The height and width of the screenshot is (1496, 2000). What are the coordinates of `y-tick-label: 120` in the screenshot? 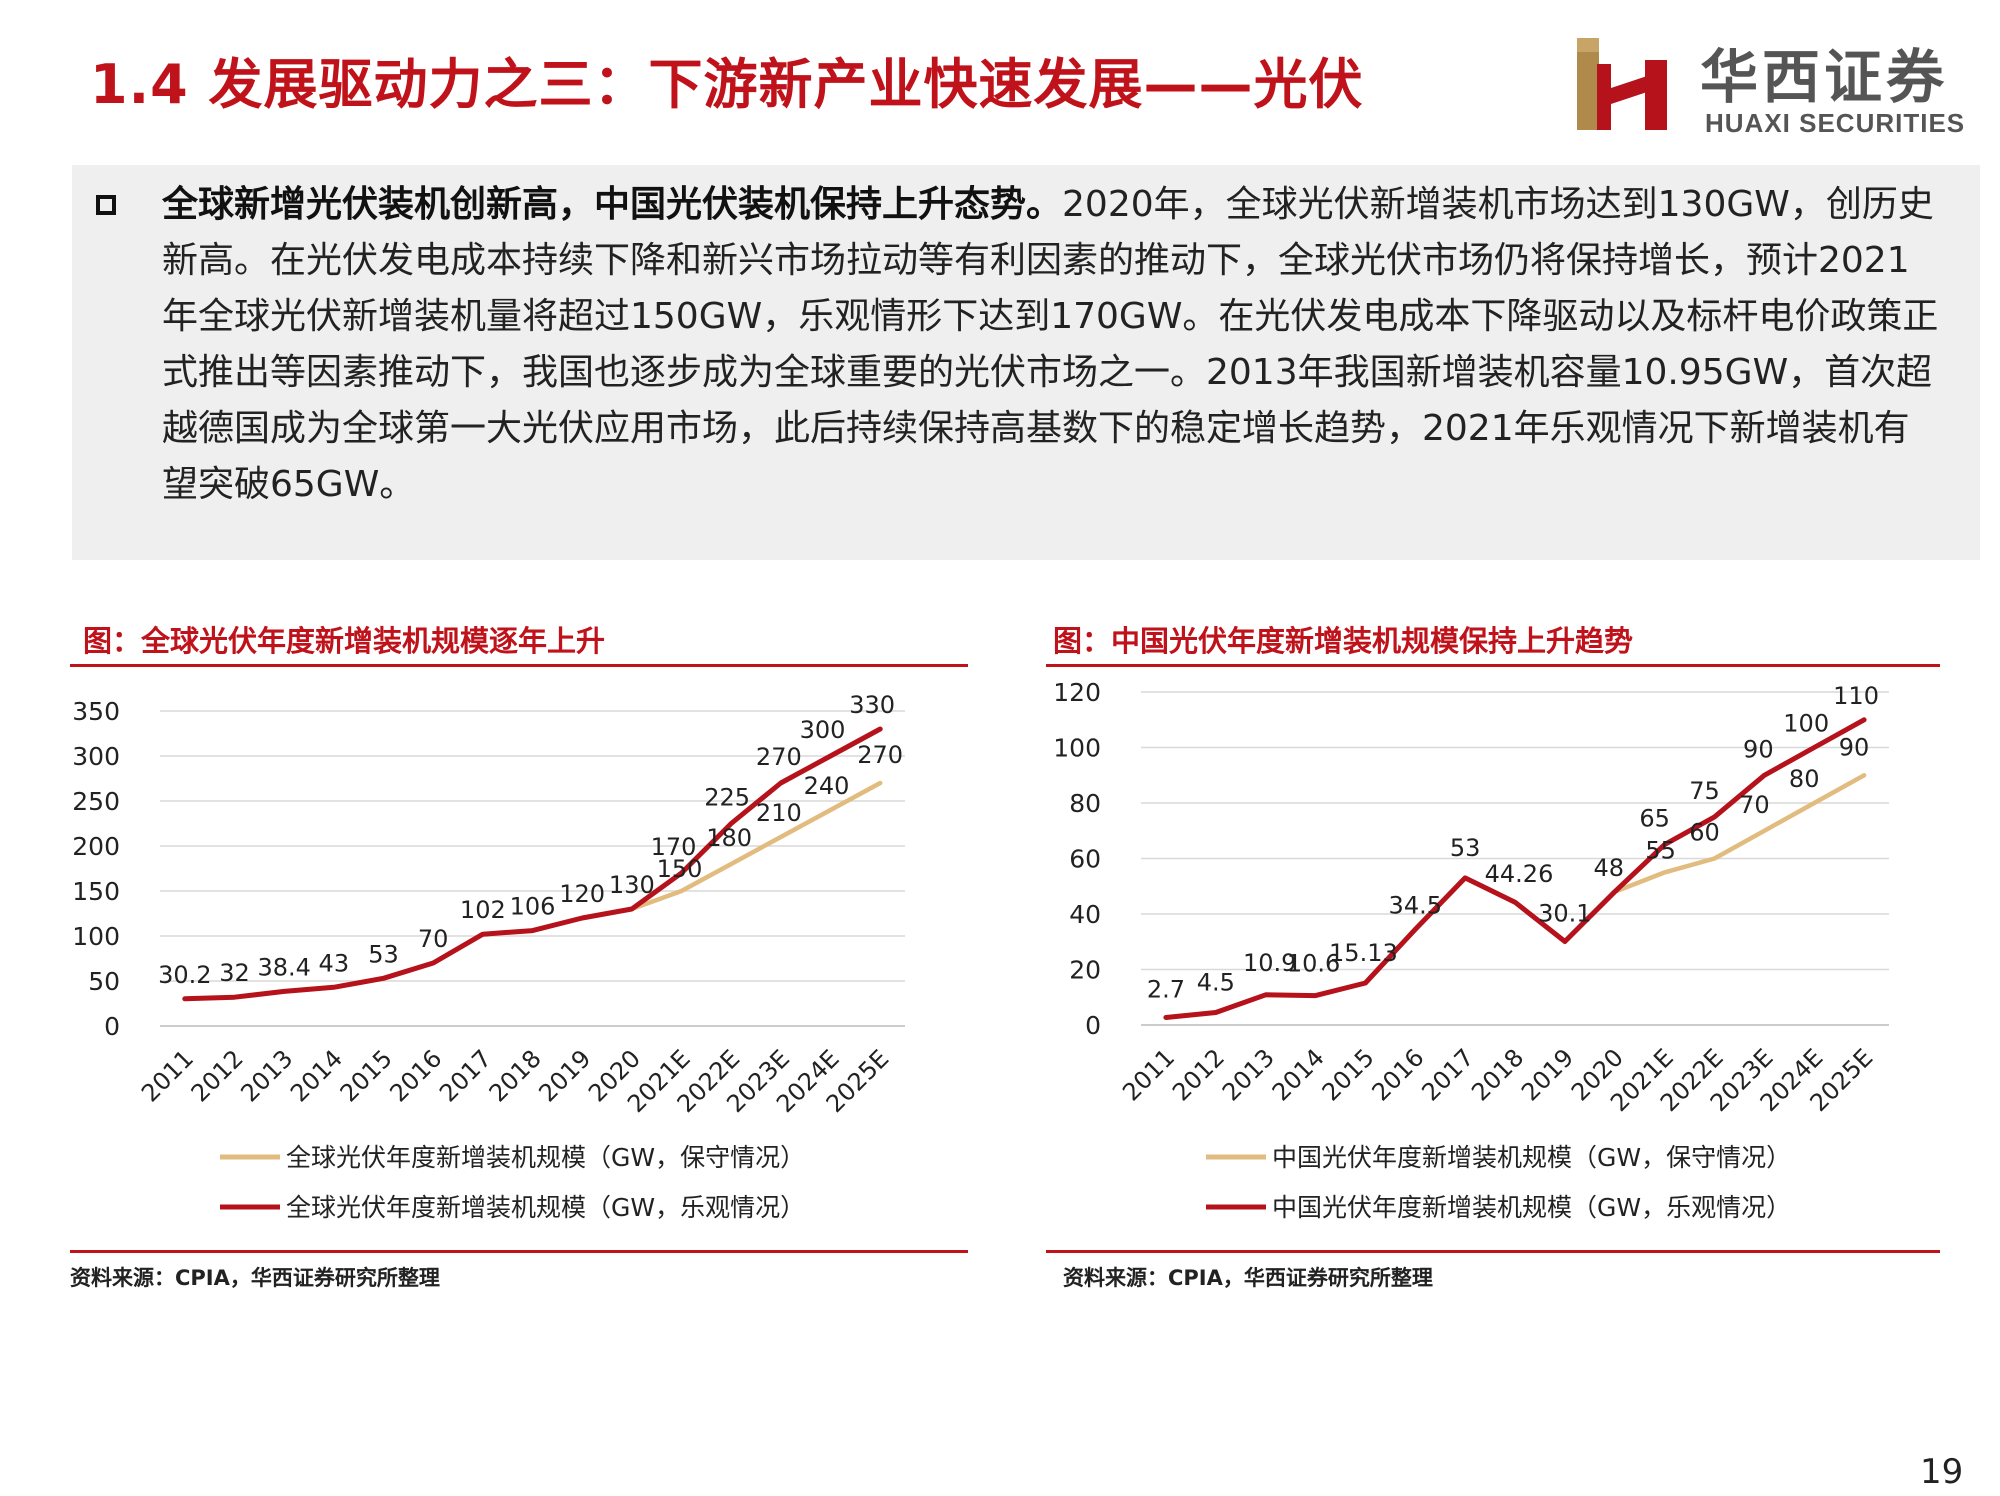 It's located at (1077, 692).